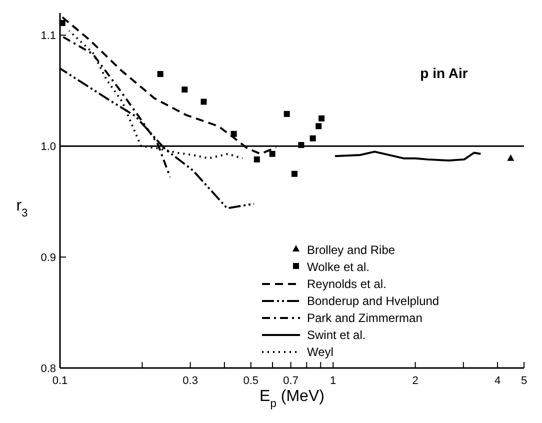 The width and height of the screenshot is (542, 423). Describe the element at coordinates (336, 335) in the screenshot. I see `legend-label: Swint et al.` at that location.